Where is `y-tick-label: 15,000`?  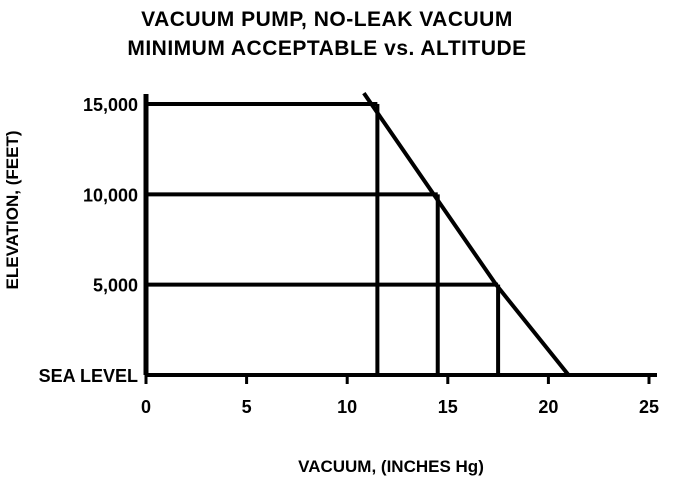 y-tick-label: 15,000 is located at coordinates (110, 105).